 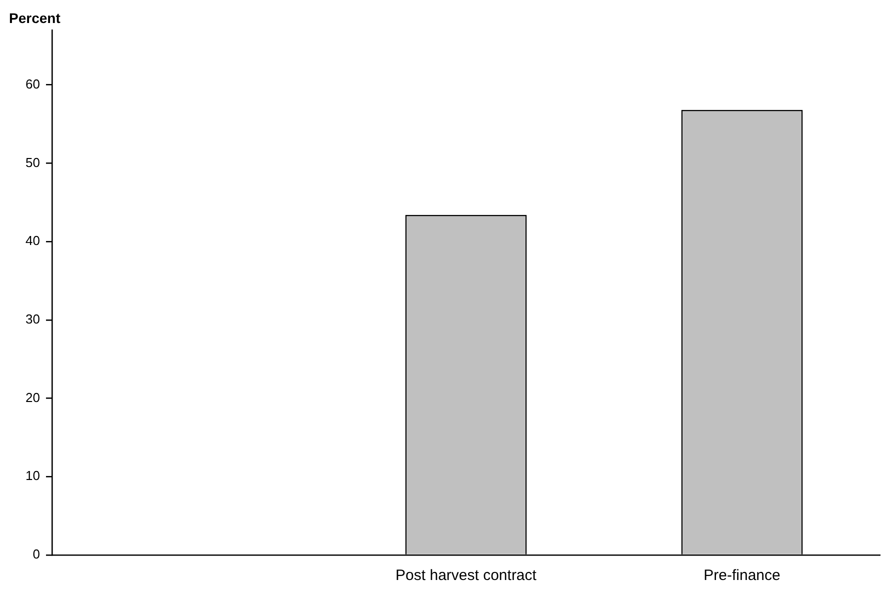 What do you see at coordinates (34, 18) in the screenshot?
I see `y-axis-title: Percent` at bounding box center [34, 18].